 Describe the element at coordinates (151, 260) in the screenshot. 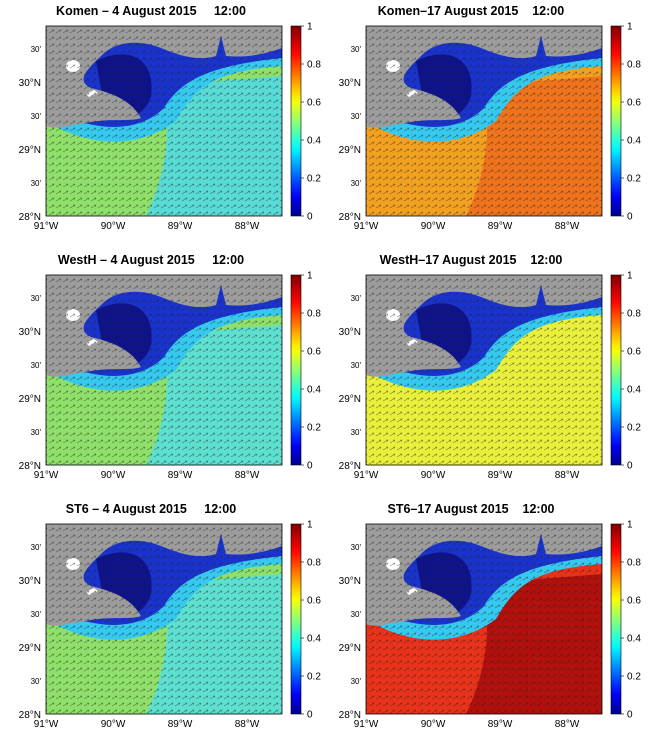

I see `panel-title: WestH – 4 August 2015 12:00` at that location.